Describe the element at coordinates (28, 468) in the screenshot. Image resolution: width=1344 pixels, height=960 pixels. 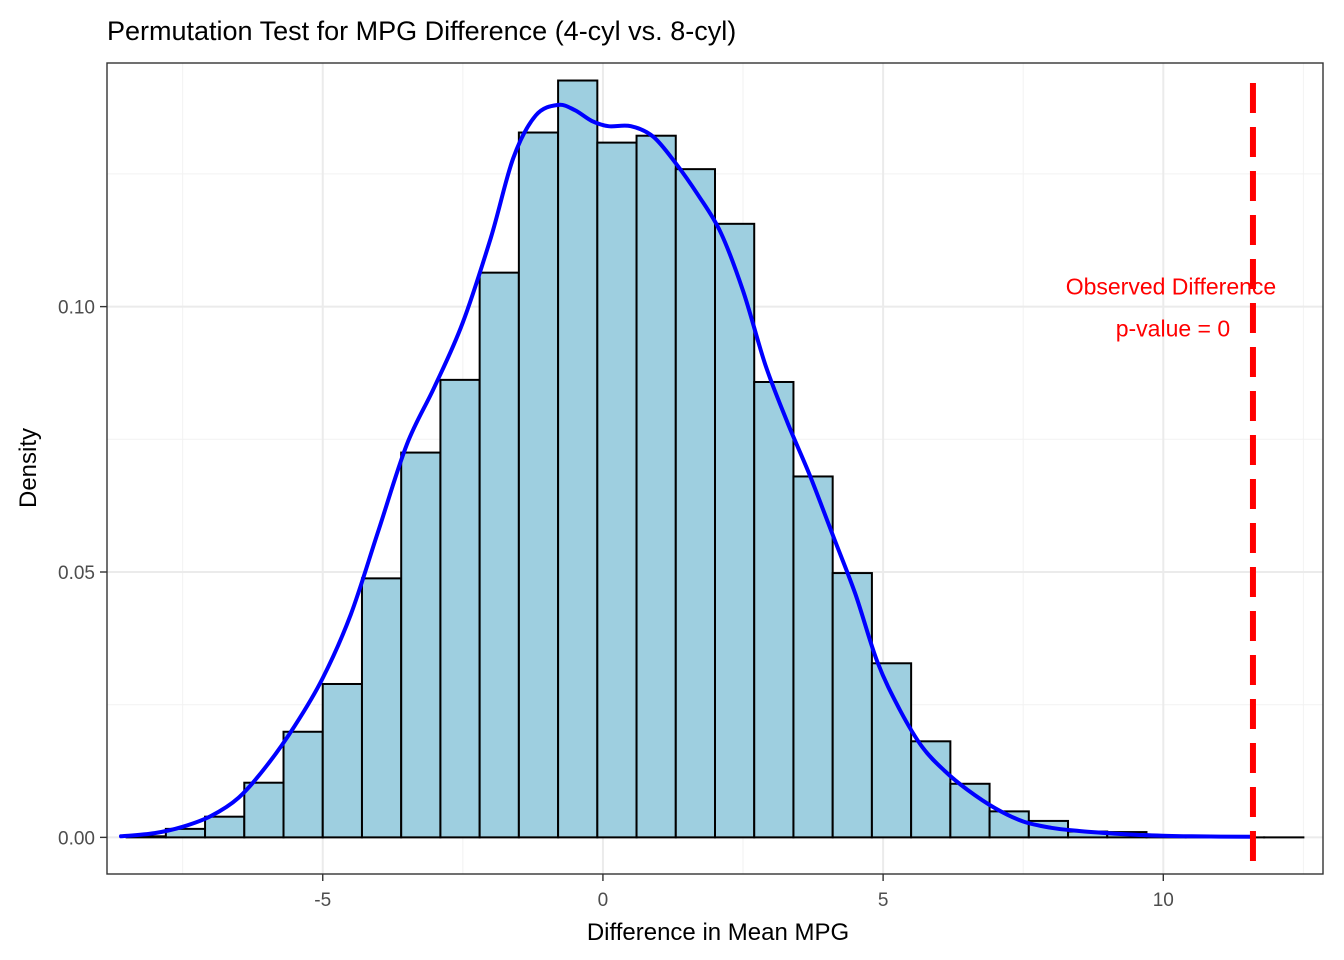
I see `y-axis-label: Density` at that location.